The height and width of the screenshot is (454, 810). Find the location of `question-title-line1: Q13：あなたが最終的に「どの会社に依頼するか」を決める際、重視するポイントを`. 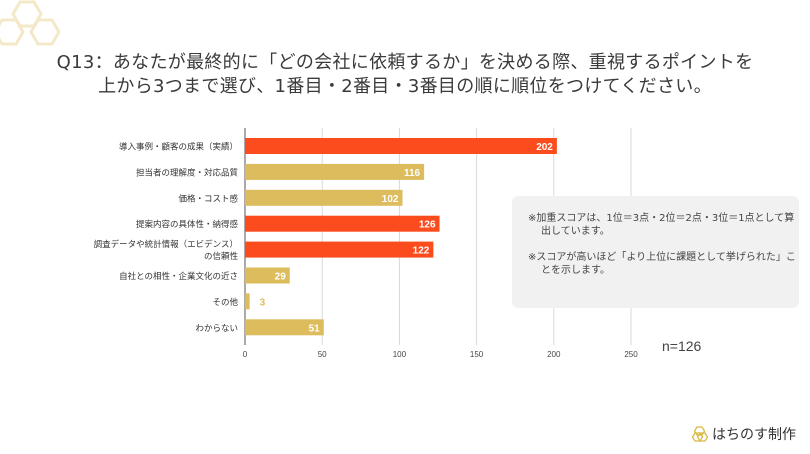

question-title-line1: Q13：あなたが最終的に「どの会社に依頼するか」を決める際、重視するポイントを is located at coordinates (405, 62).